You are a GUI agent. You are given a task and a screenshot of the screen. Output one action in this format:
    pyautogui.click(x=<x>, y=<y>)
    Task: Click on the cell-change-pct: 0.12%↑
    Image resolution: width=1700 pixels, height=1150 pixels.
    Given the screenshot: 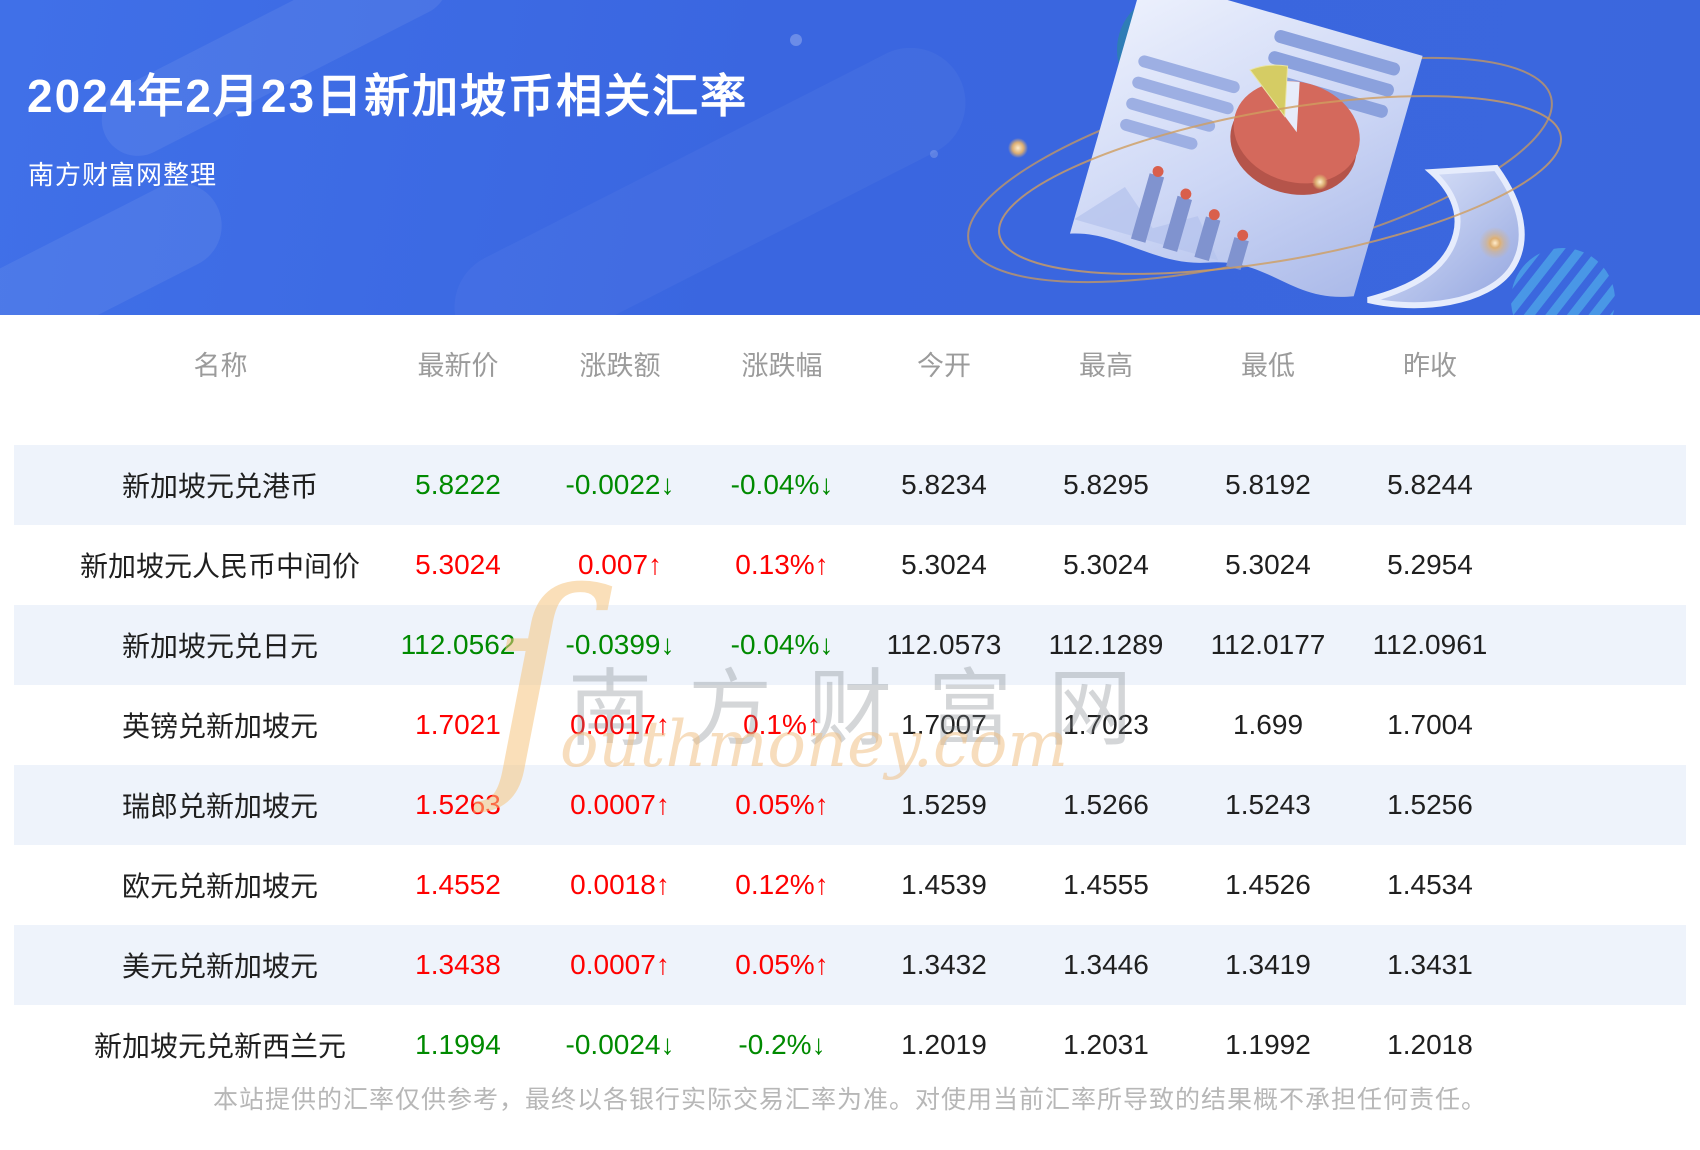 What is the action you would take?
    pyautogui.click(x=782, y=884)
    